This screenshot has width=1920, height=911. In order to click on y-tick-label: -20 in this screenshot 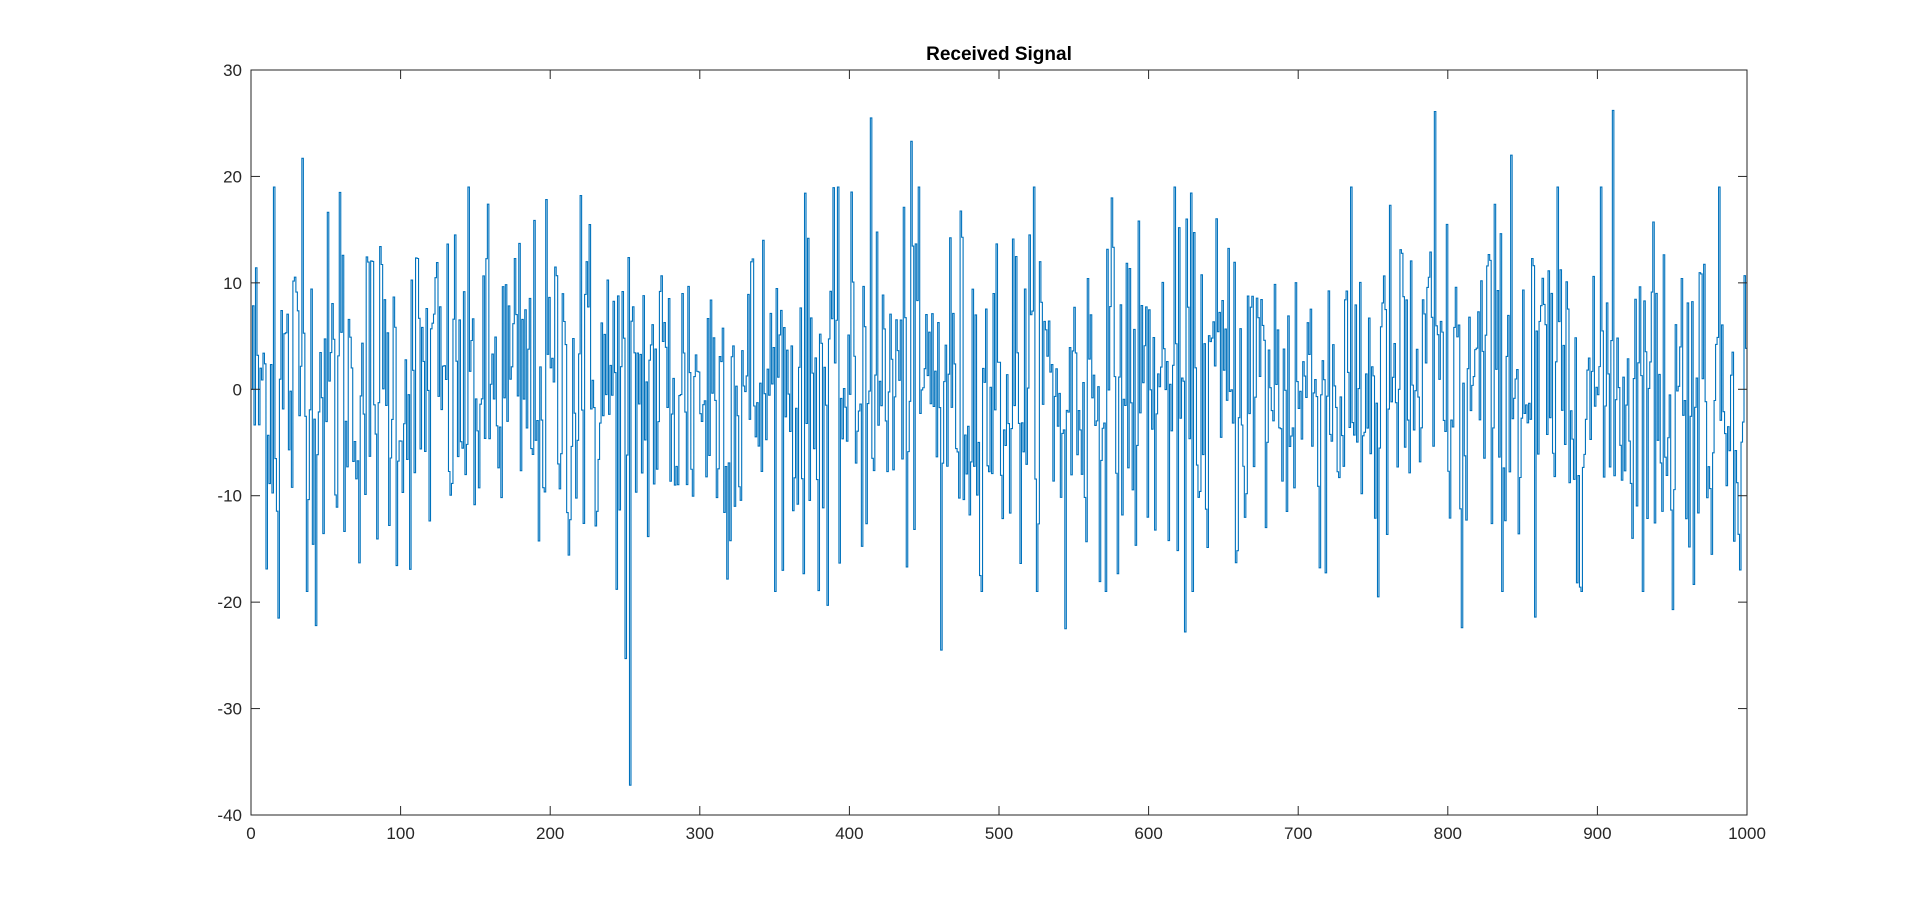, I will do `click(229, 602)`.